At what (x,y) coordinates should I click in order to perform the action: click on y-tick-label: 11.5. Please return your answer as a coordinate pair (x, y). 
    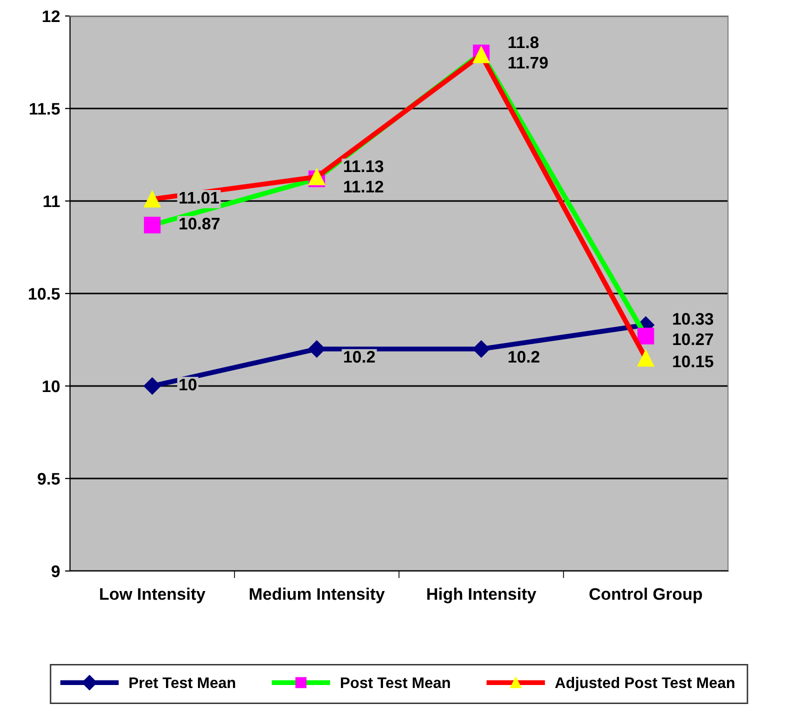
    Looking at the image, I should click on (45, 109).